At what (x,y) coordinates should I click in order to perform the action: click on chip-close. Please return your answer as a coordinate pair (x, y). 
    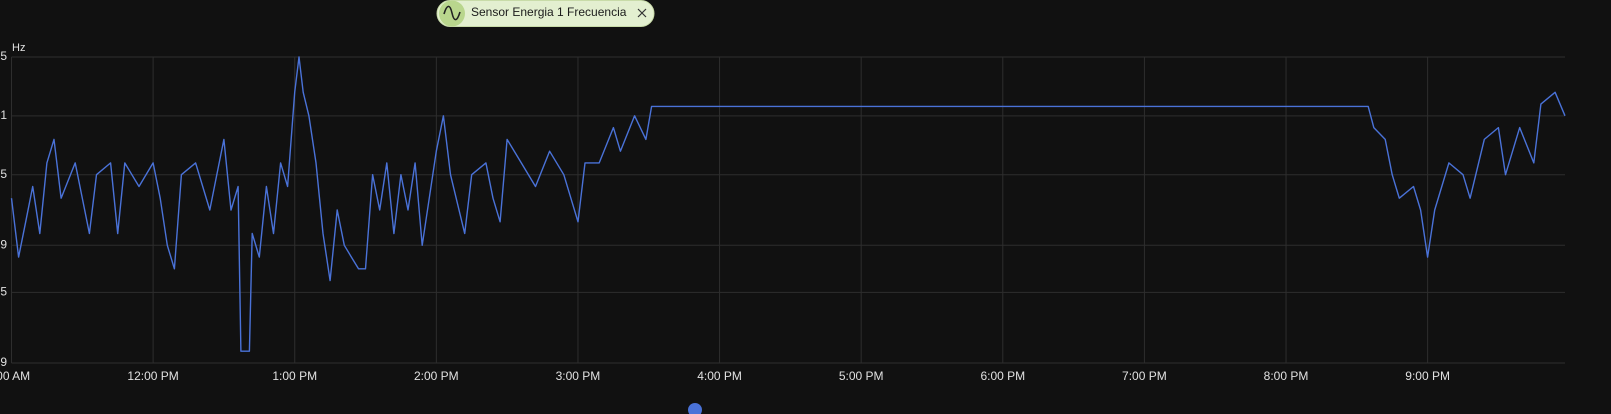
    Looking at the image, I should click on (642, 13).